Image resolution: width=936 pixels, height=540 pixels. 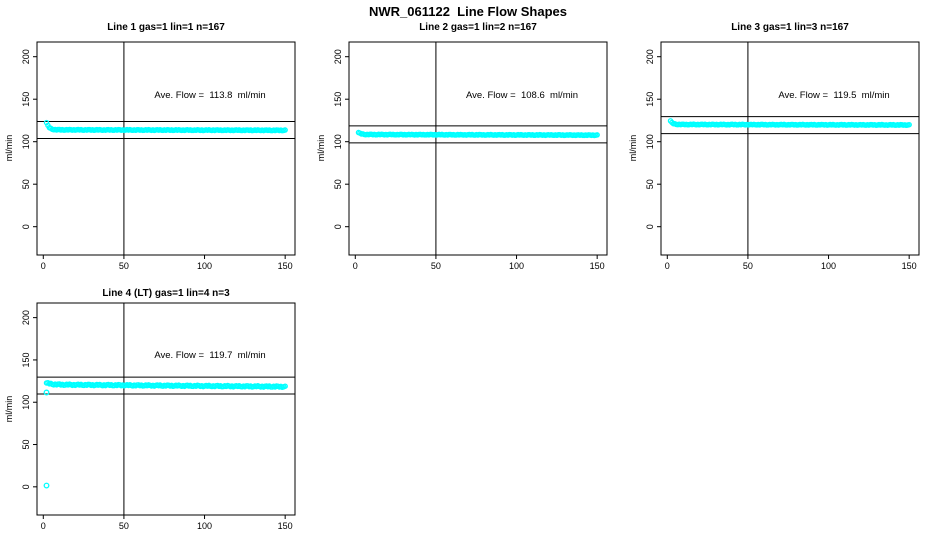 What do you see at coordinates (321, 148) in the screenshot?
I see `y-axis-label-line2: ml/min` at bounding box center [321, 148].